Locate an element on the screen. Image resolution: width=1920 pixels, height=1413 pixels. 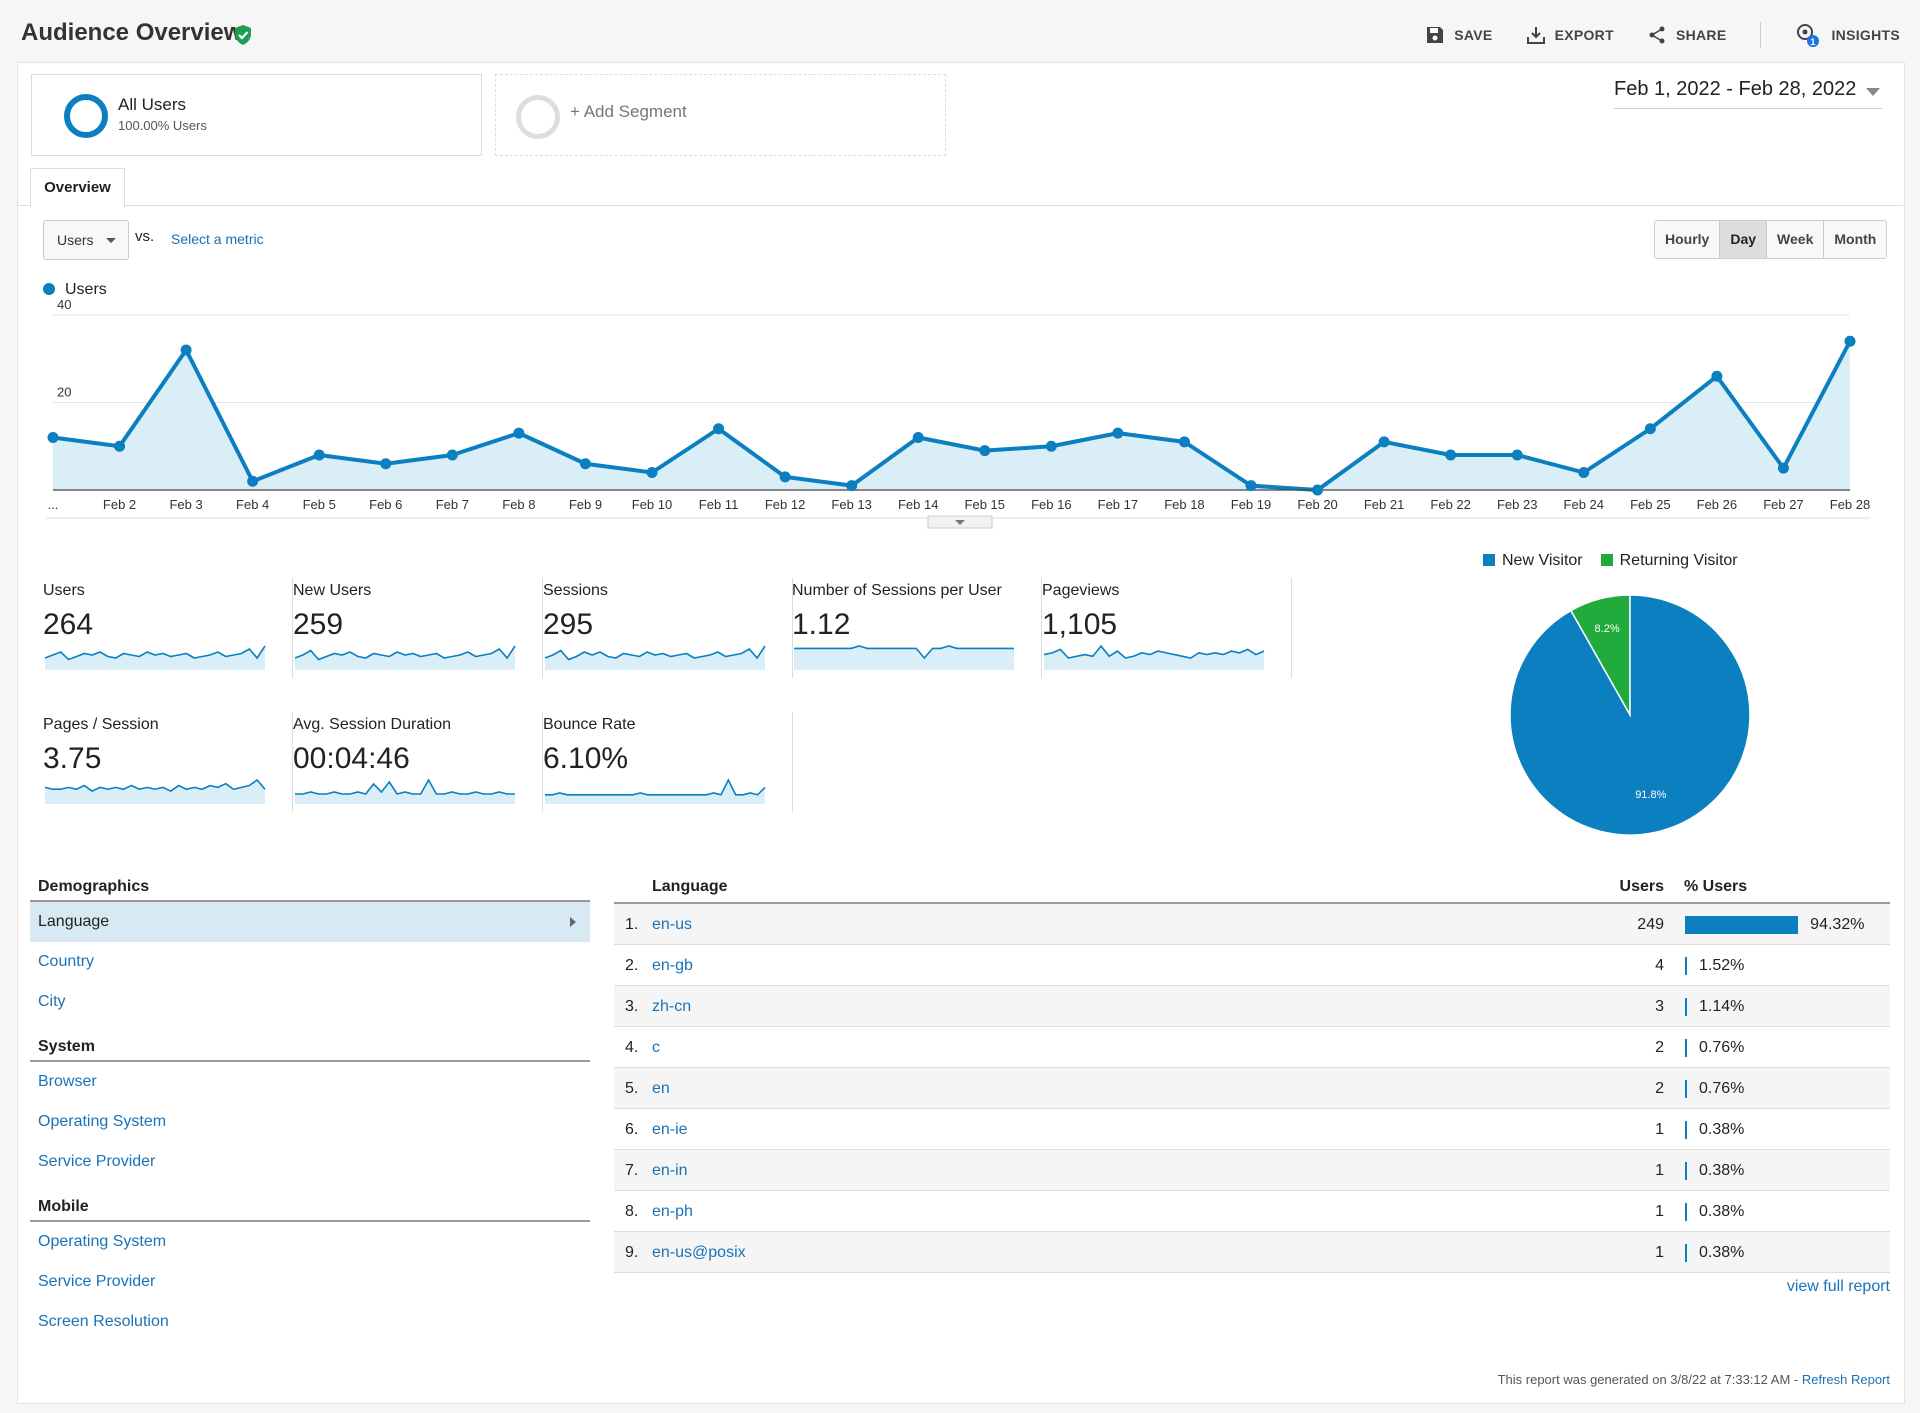
segment-all-users: All Users 100.00% Users is located at coordinates (256, 115).